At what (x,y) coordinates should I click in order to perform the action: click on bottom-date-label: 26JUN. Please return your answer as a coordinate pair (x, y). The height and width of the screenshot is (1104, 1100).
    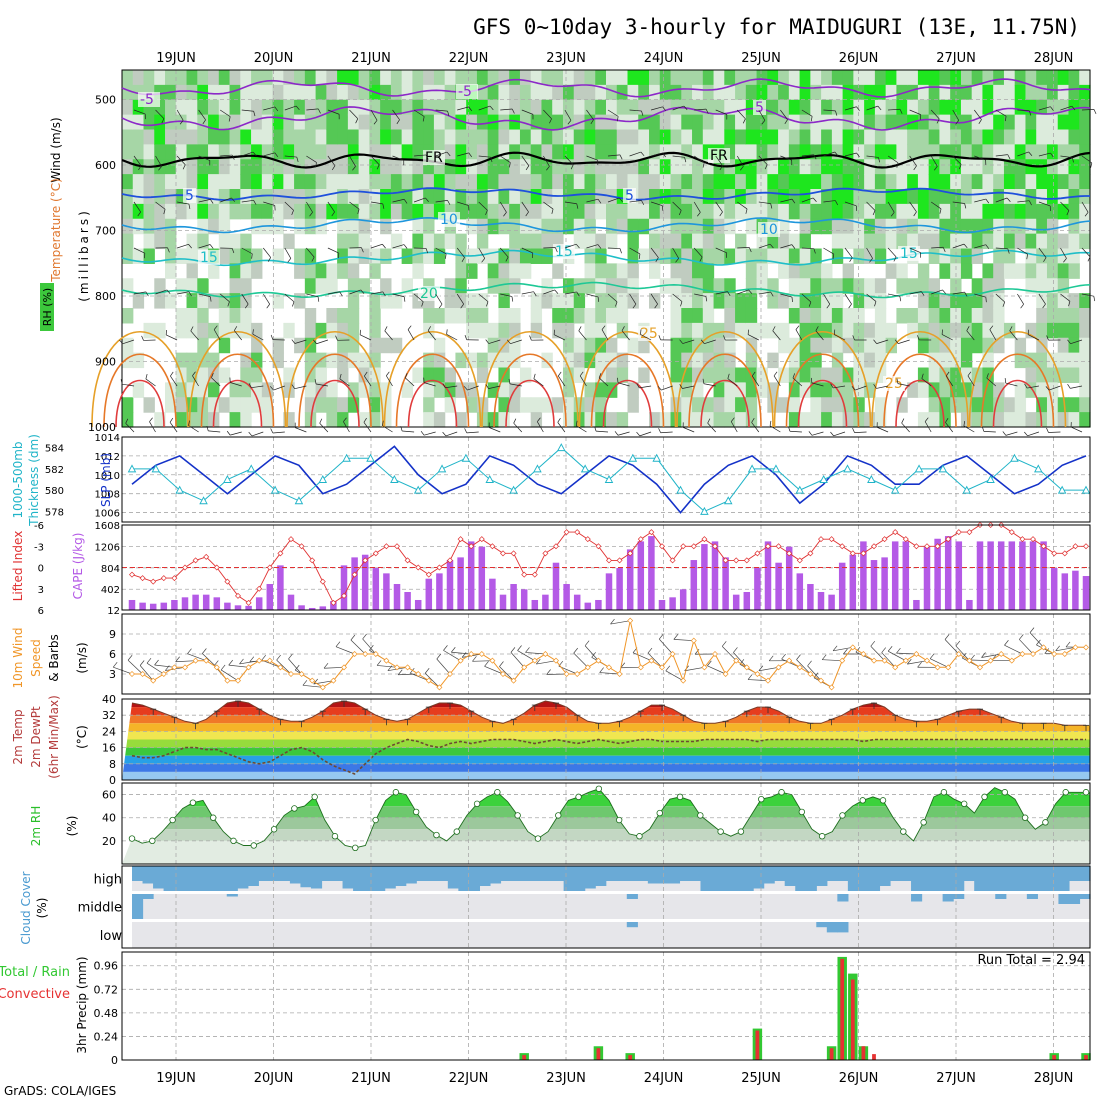
    Looking at the image, I should click on (859, 1078).